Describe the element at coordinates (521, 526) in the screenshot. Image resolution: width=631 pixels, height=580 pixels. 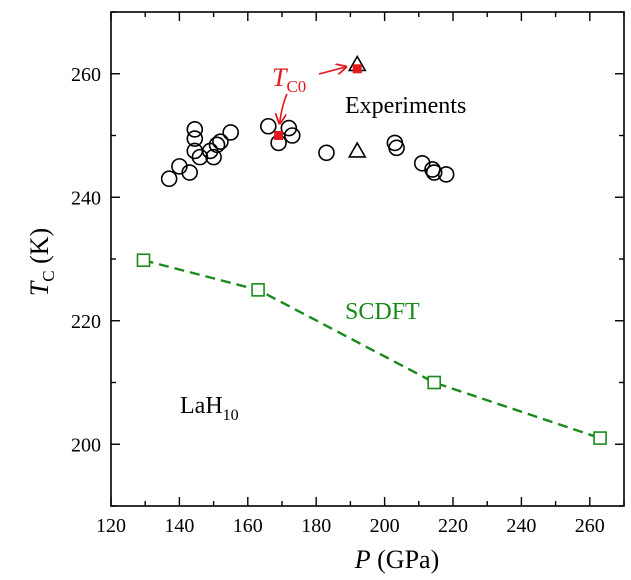
I see `x-tick-label: 240` at that location.